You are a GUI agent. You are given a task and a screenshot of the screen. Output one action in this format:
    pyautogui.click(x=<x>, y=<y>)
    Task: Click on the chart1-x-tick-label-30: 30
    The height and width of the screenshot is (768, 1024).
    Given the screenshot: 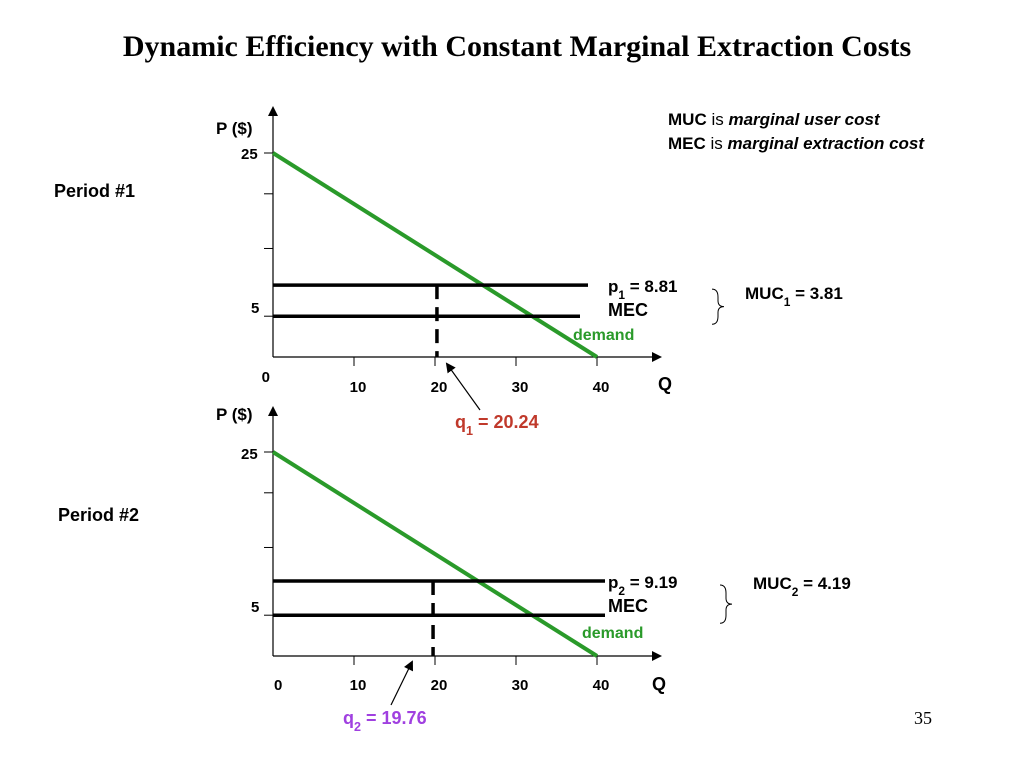 What is the action you would take?
    pyautogui.click(x=520, y=387)
    